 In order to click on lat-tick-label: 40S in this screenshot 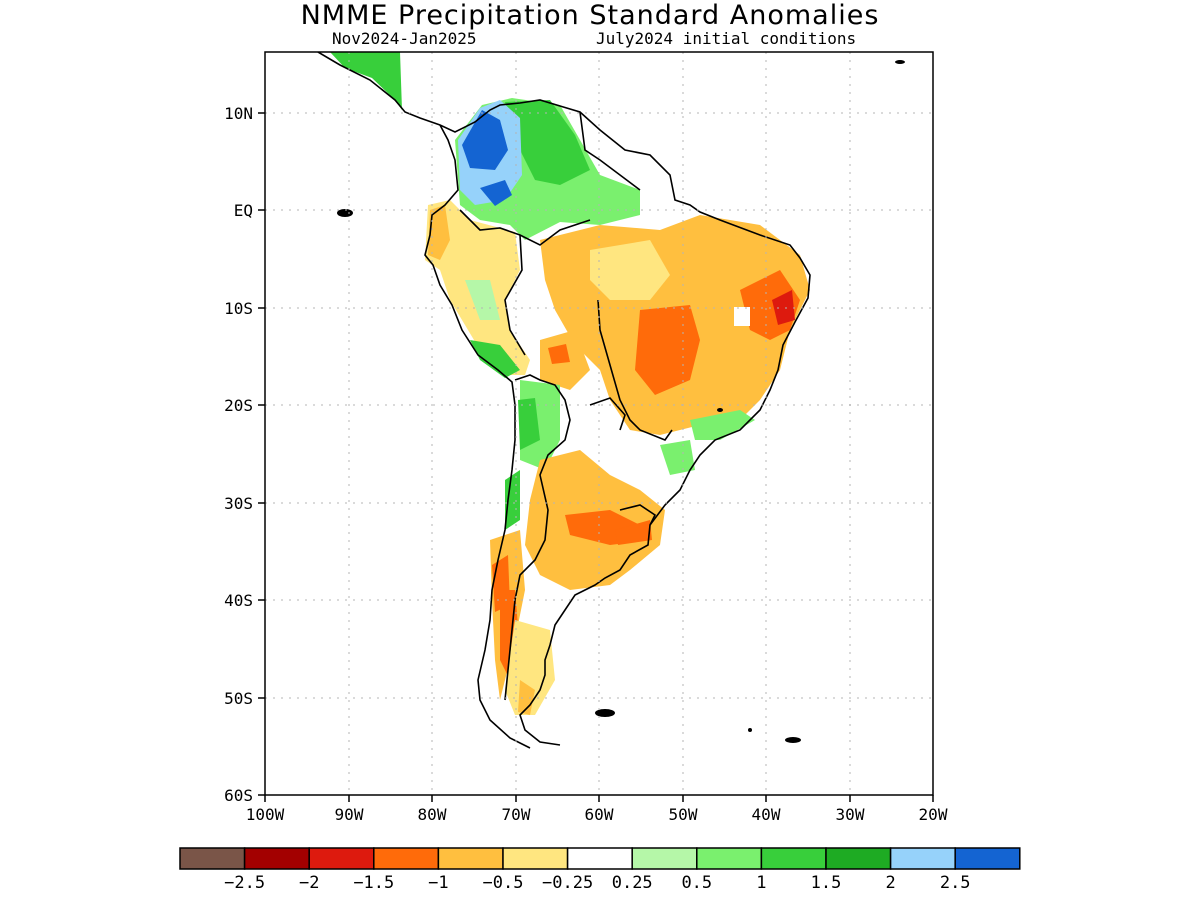, I will do `click(238, 600)`.